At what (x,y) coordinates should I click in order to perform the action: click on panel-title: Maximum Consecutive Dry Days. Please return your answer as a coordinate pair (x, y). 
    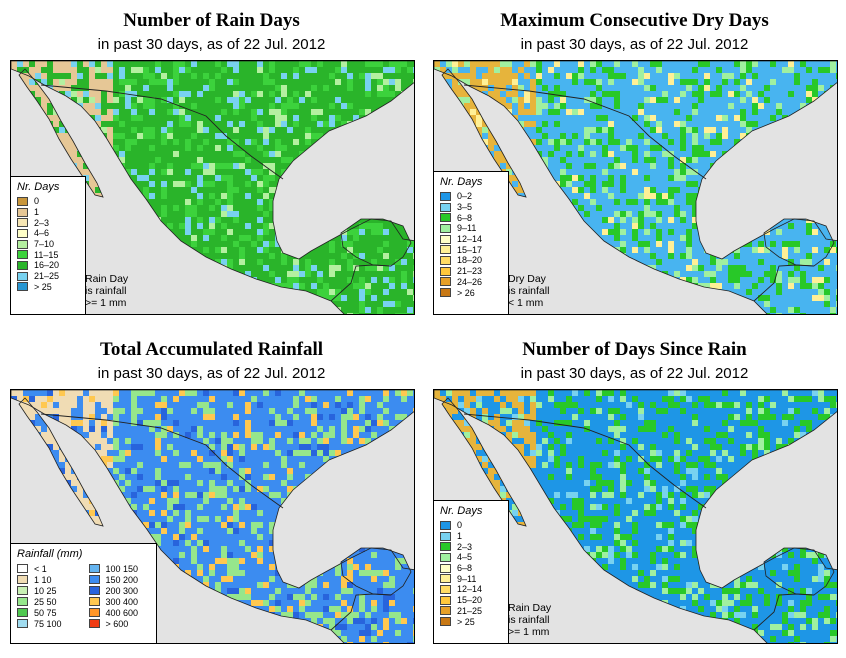
    Looking at the image, I should click on (634, 20).